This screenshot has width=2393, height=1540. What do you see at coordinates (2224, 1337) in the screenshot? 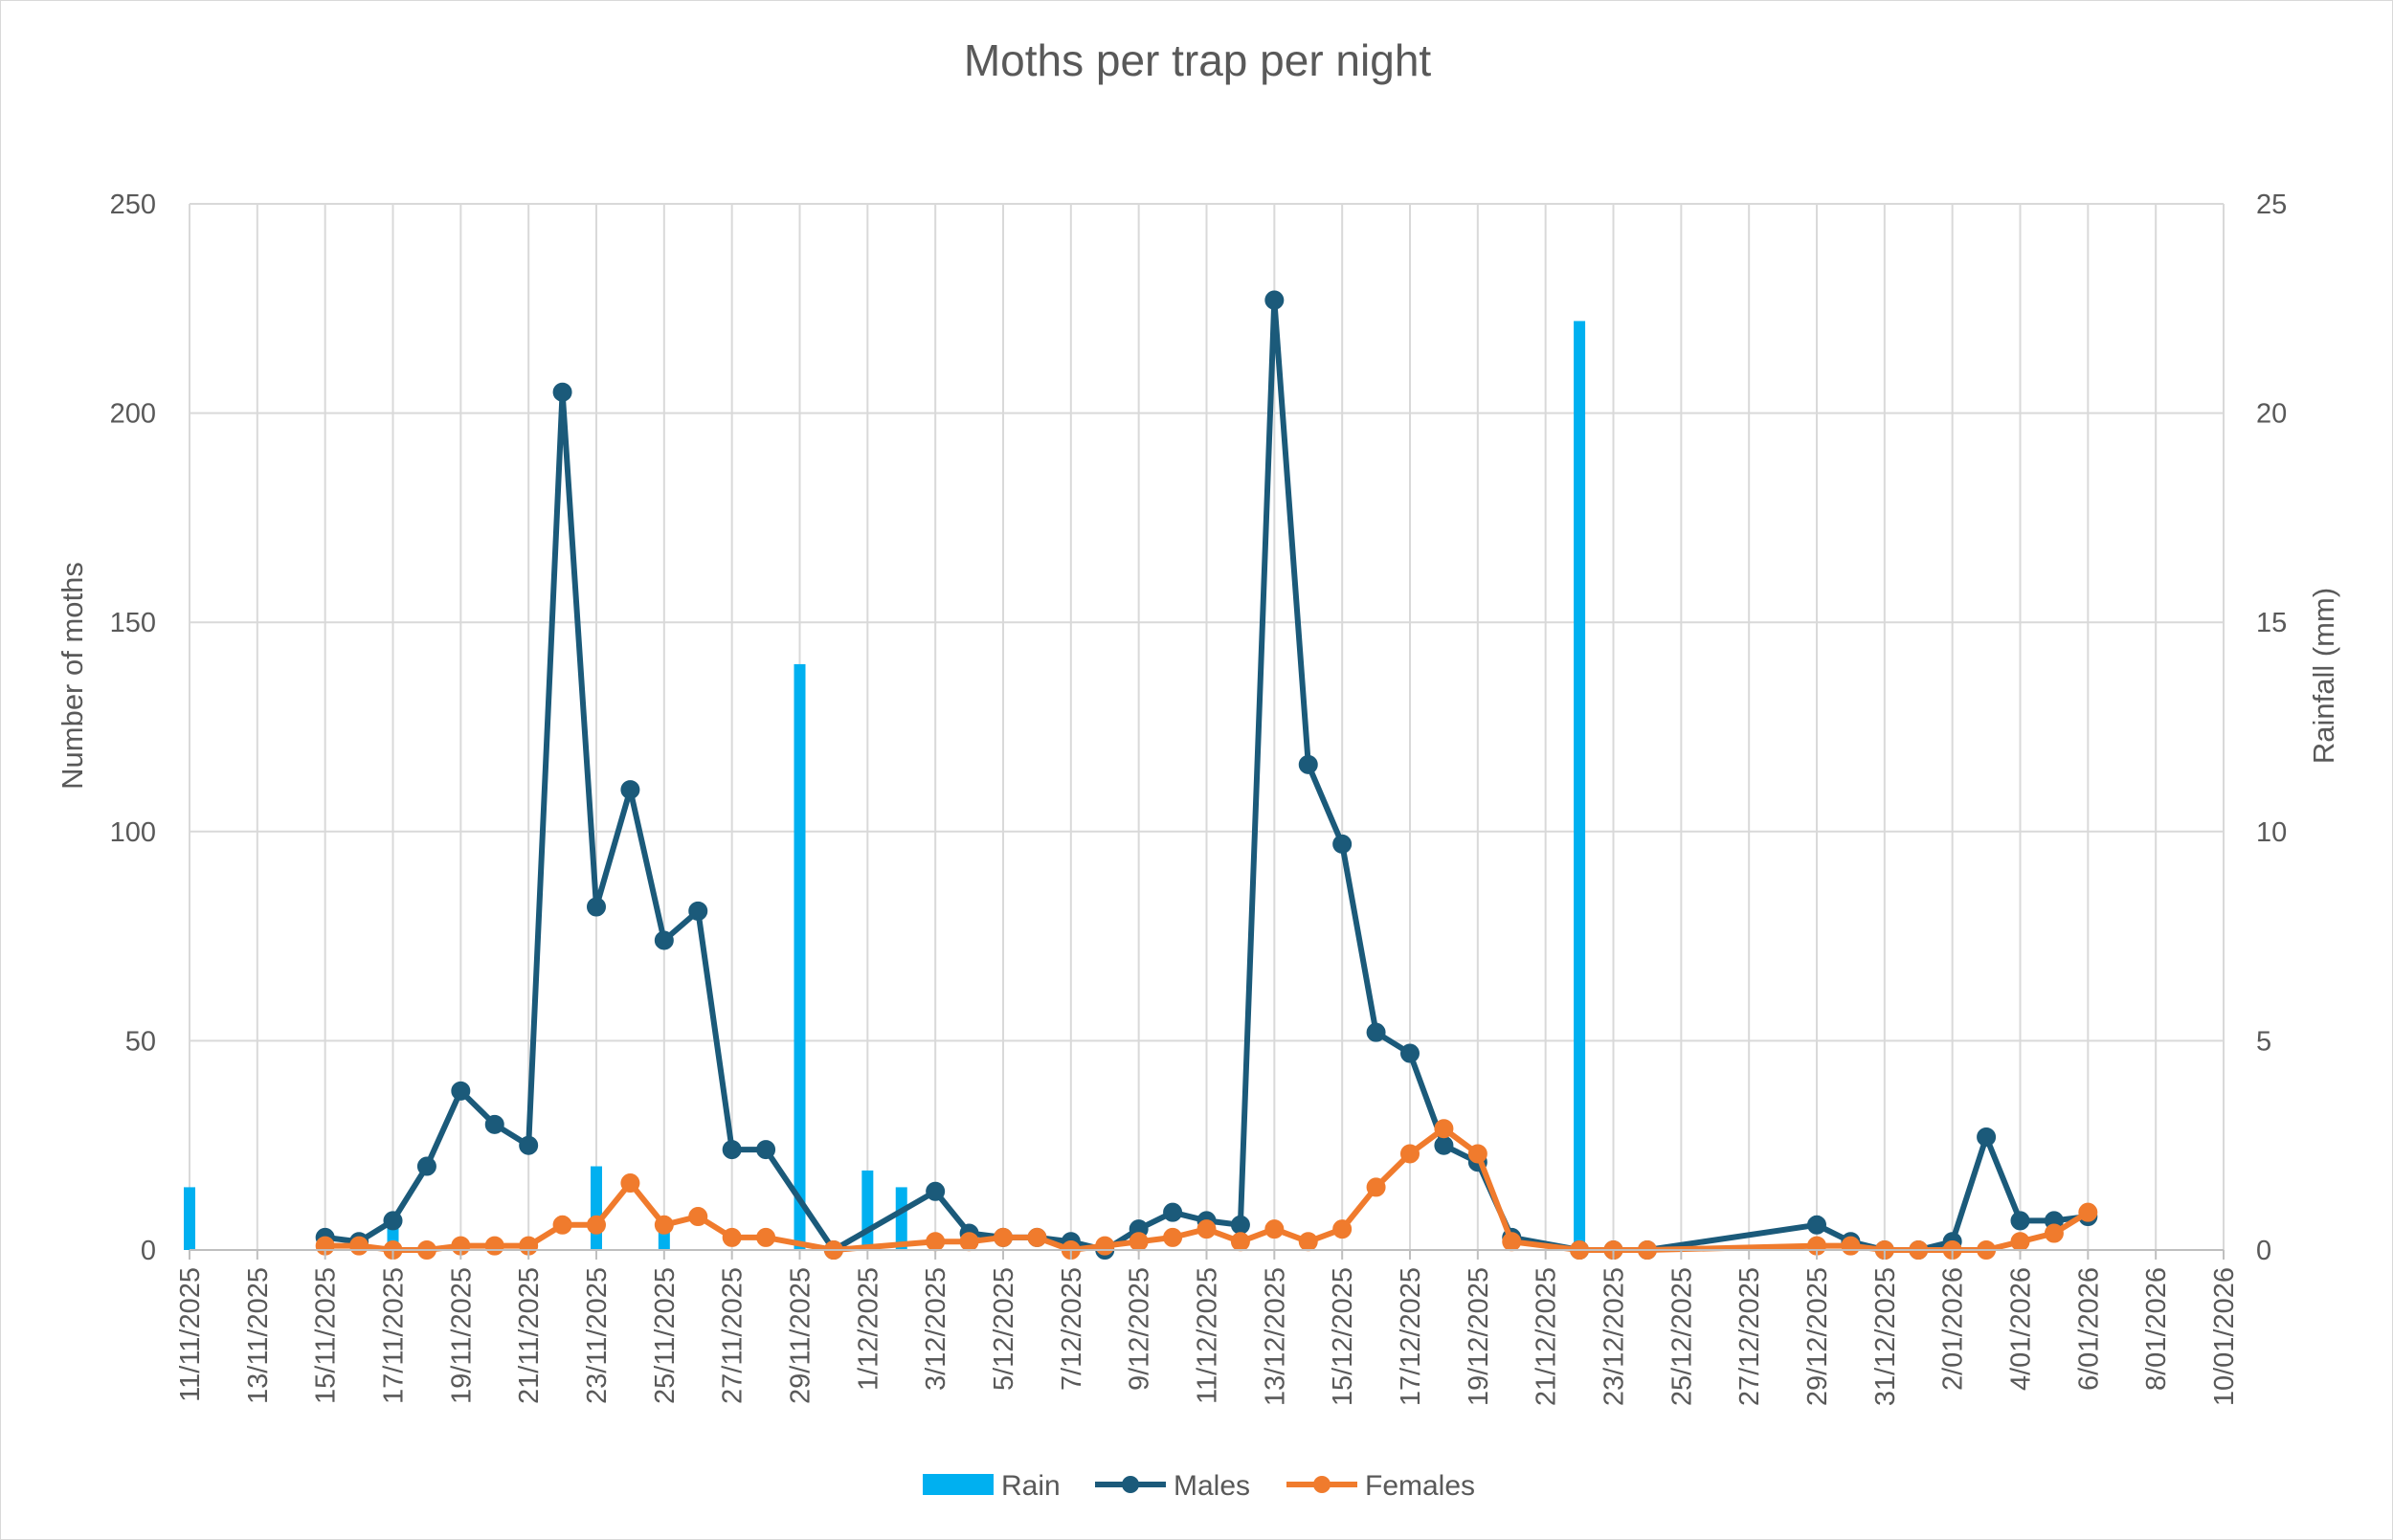
I see `x-tick-label: 10/01/2026` at bounding box center [2224, 1337].